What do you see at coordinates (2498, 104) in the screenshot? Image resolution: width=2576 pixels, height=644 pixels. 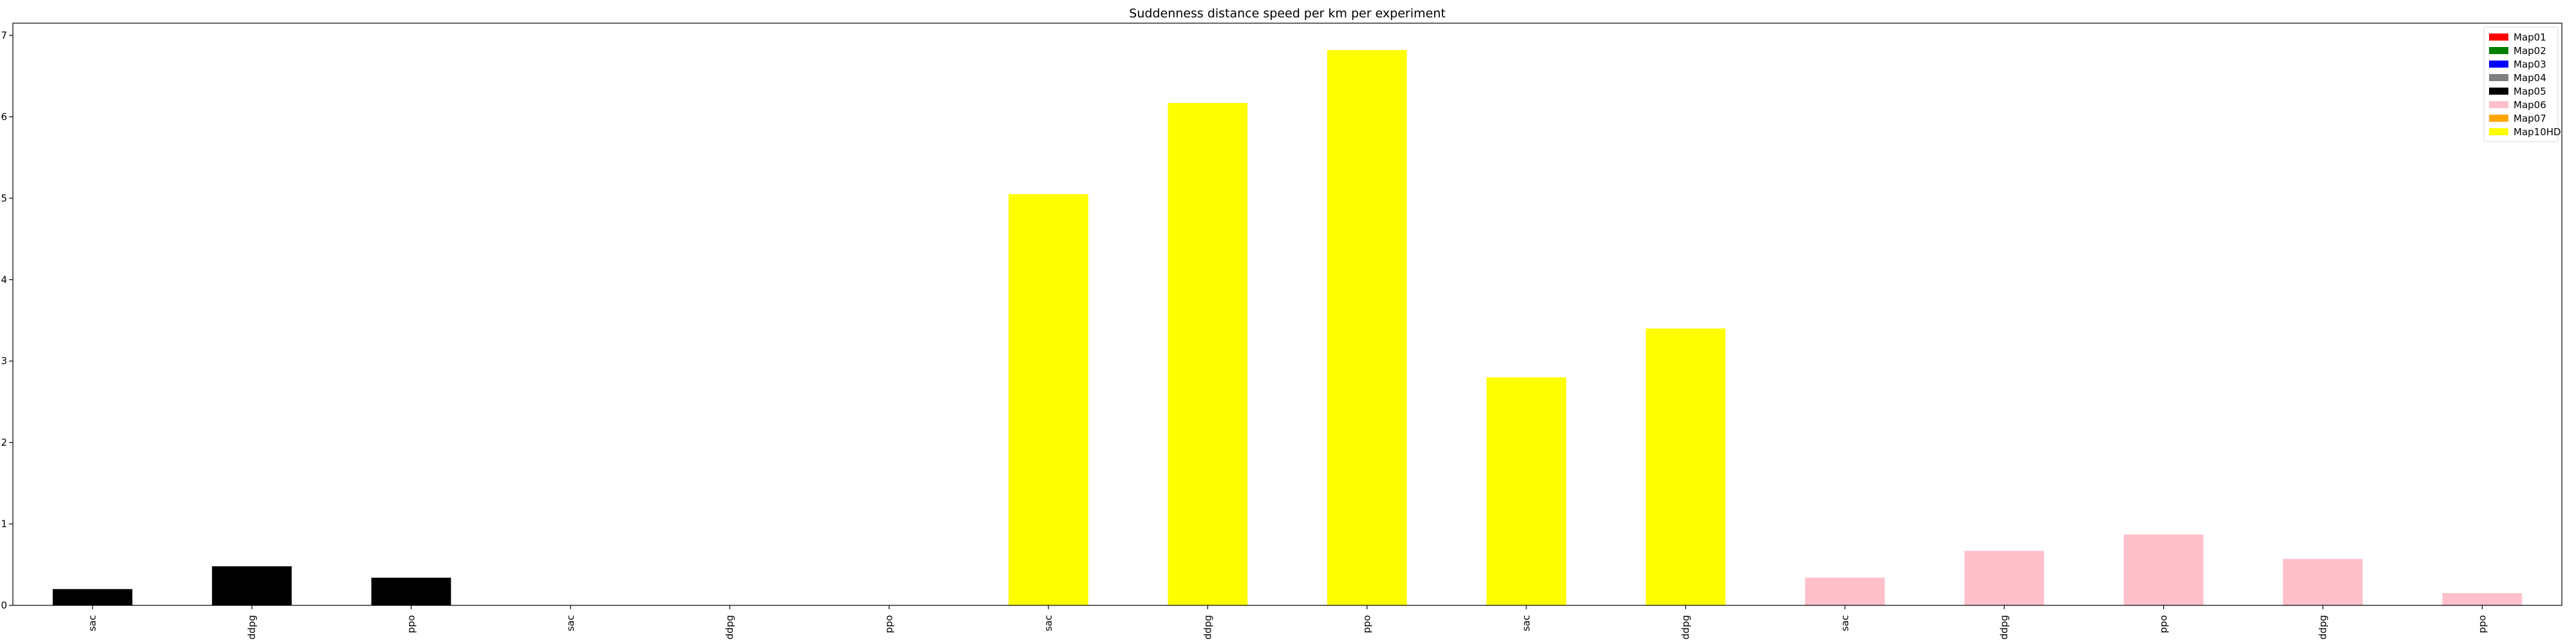 I see `legend-swatch-Map06` at bounding box center [2498, 104].